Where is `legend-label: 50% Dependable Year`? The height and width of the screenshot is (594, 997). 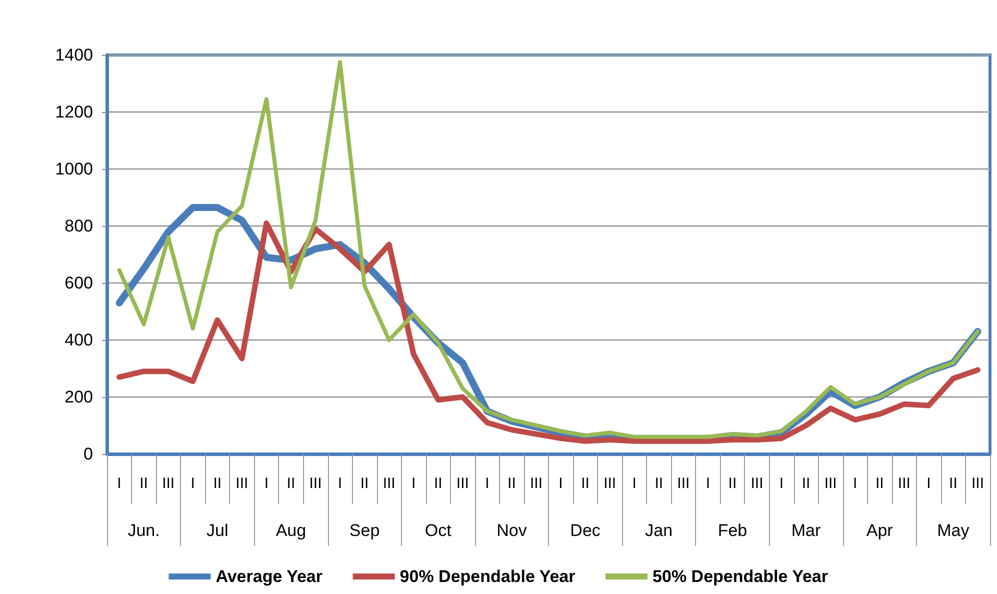 legend-label: 50% Dependable Year is located at coordinates (740, 576).